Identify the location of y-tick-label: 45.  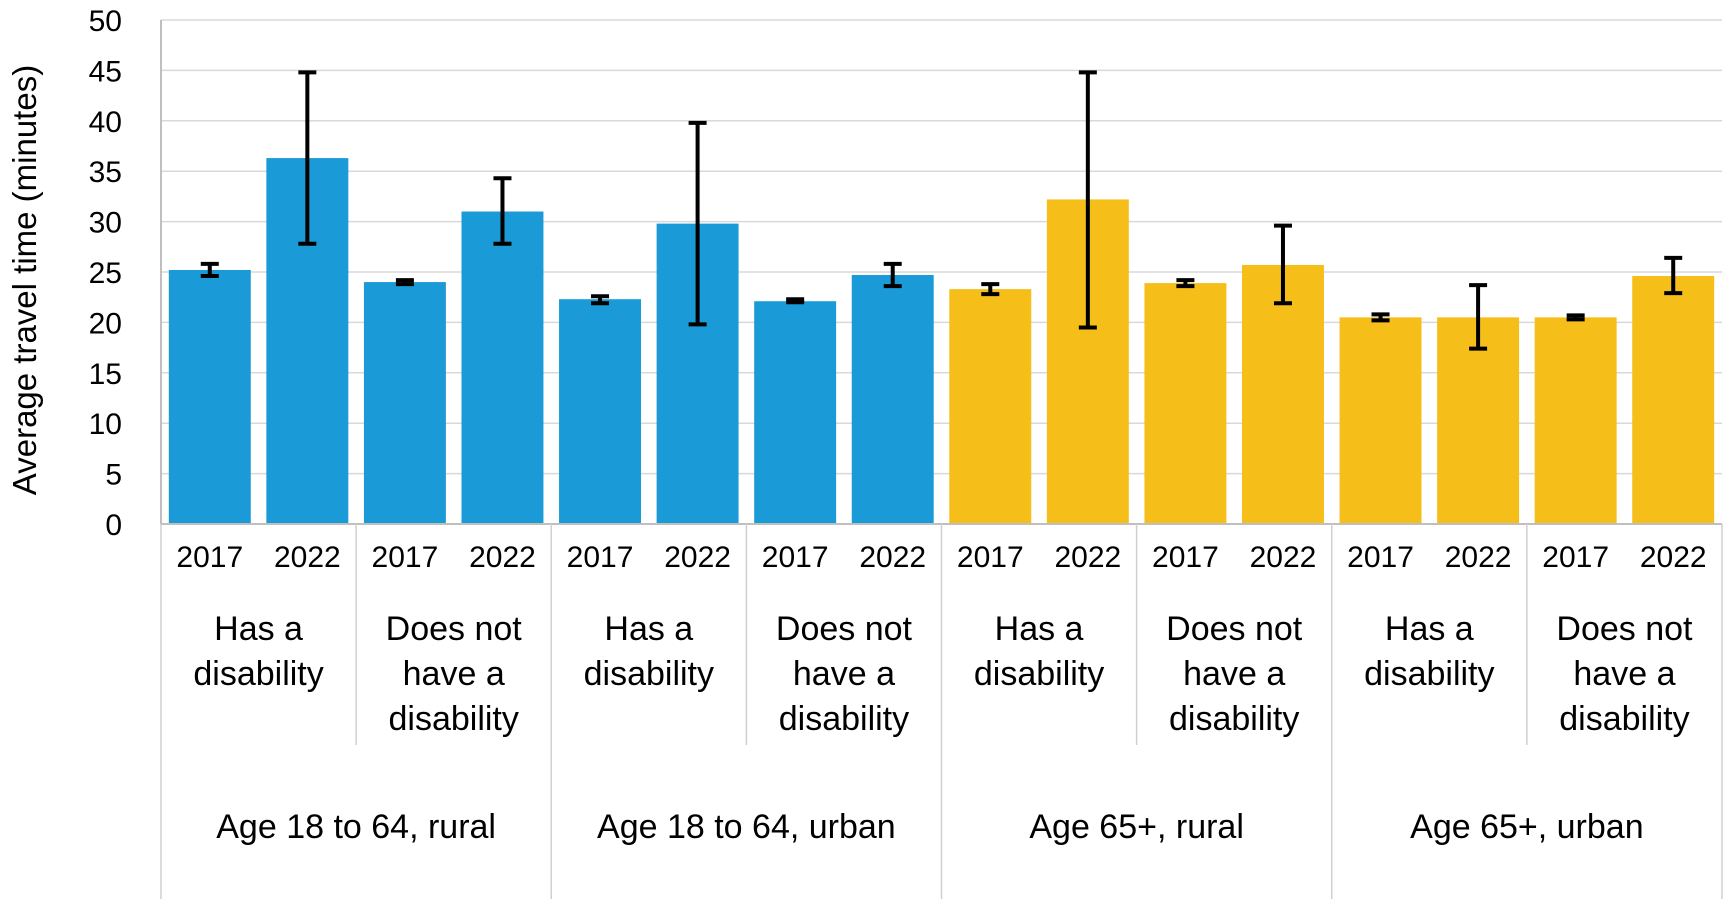
(105, 71).